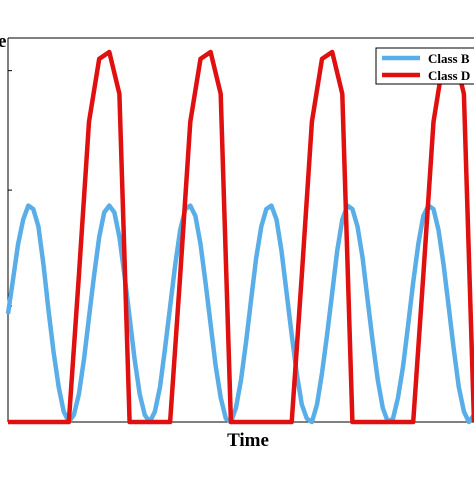 The image size is (474, 479). I want to click on legend-box, so click(424, 66).